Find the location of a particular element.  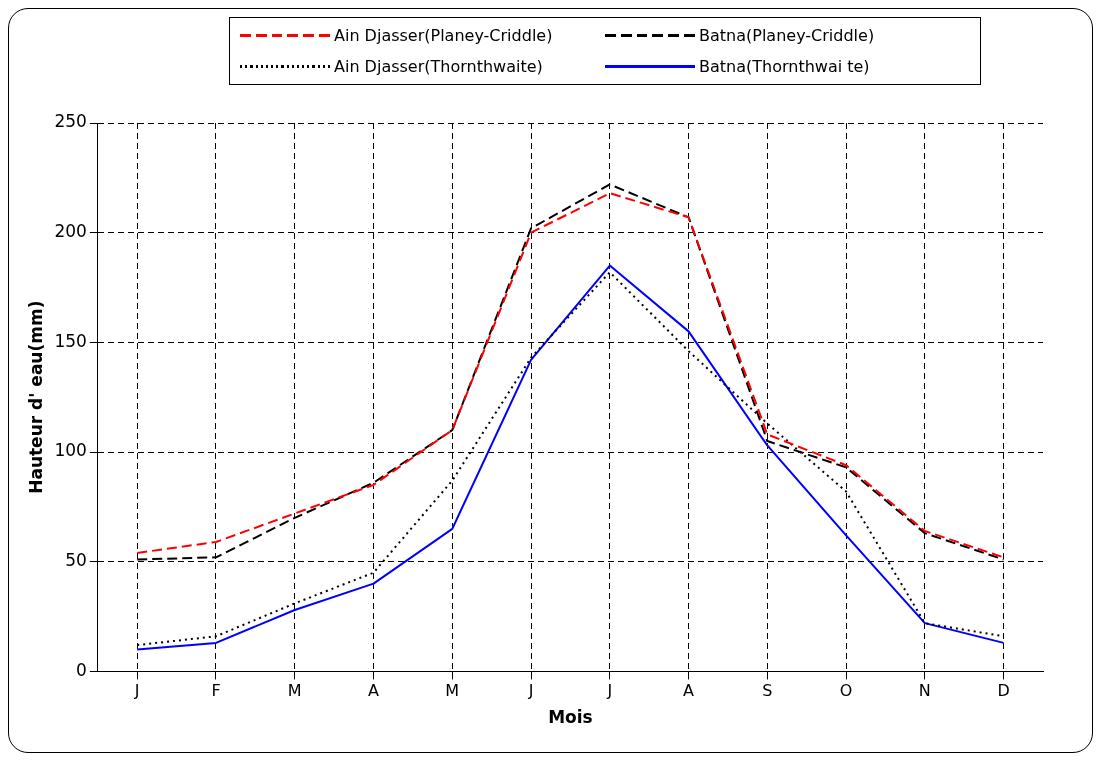

legend-label: Ain Djasser(Planey-Criddle) is located at coordinates (443, 35).